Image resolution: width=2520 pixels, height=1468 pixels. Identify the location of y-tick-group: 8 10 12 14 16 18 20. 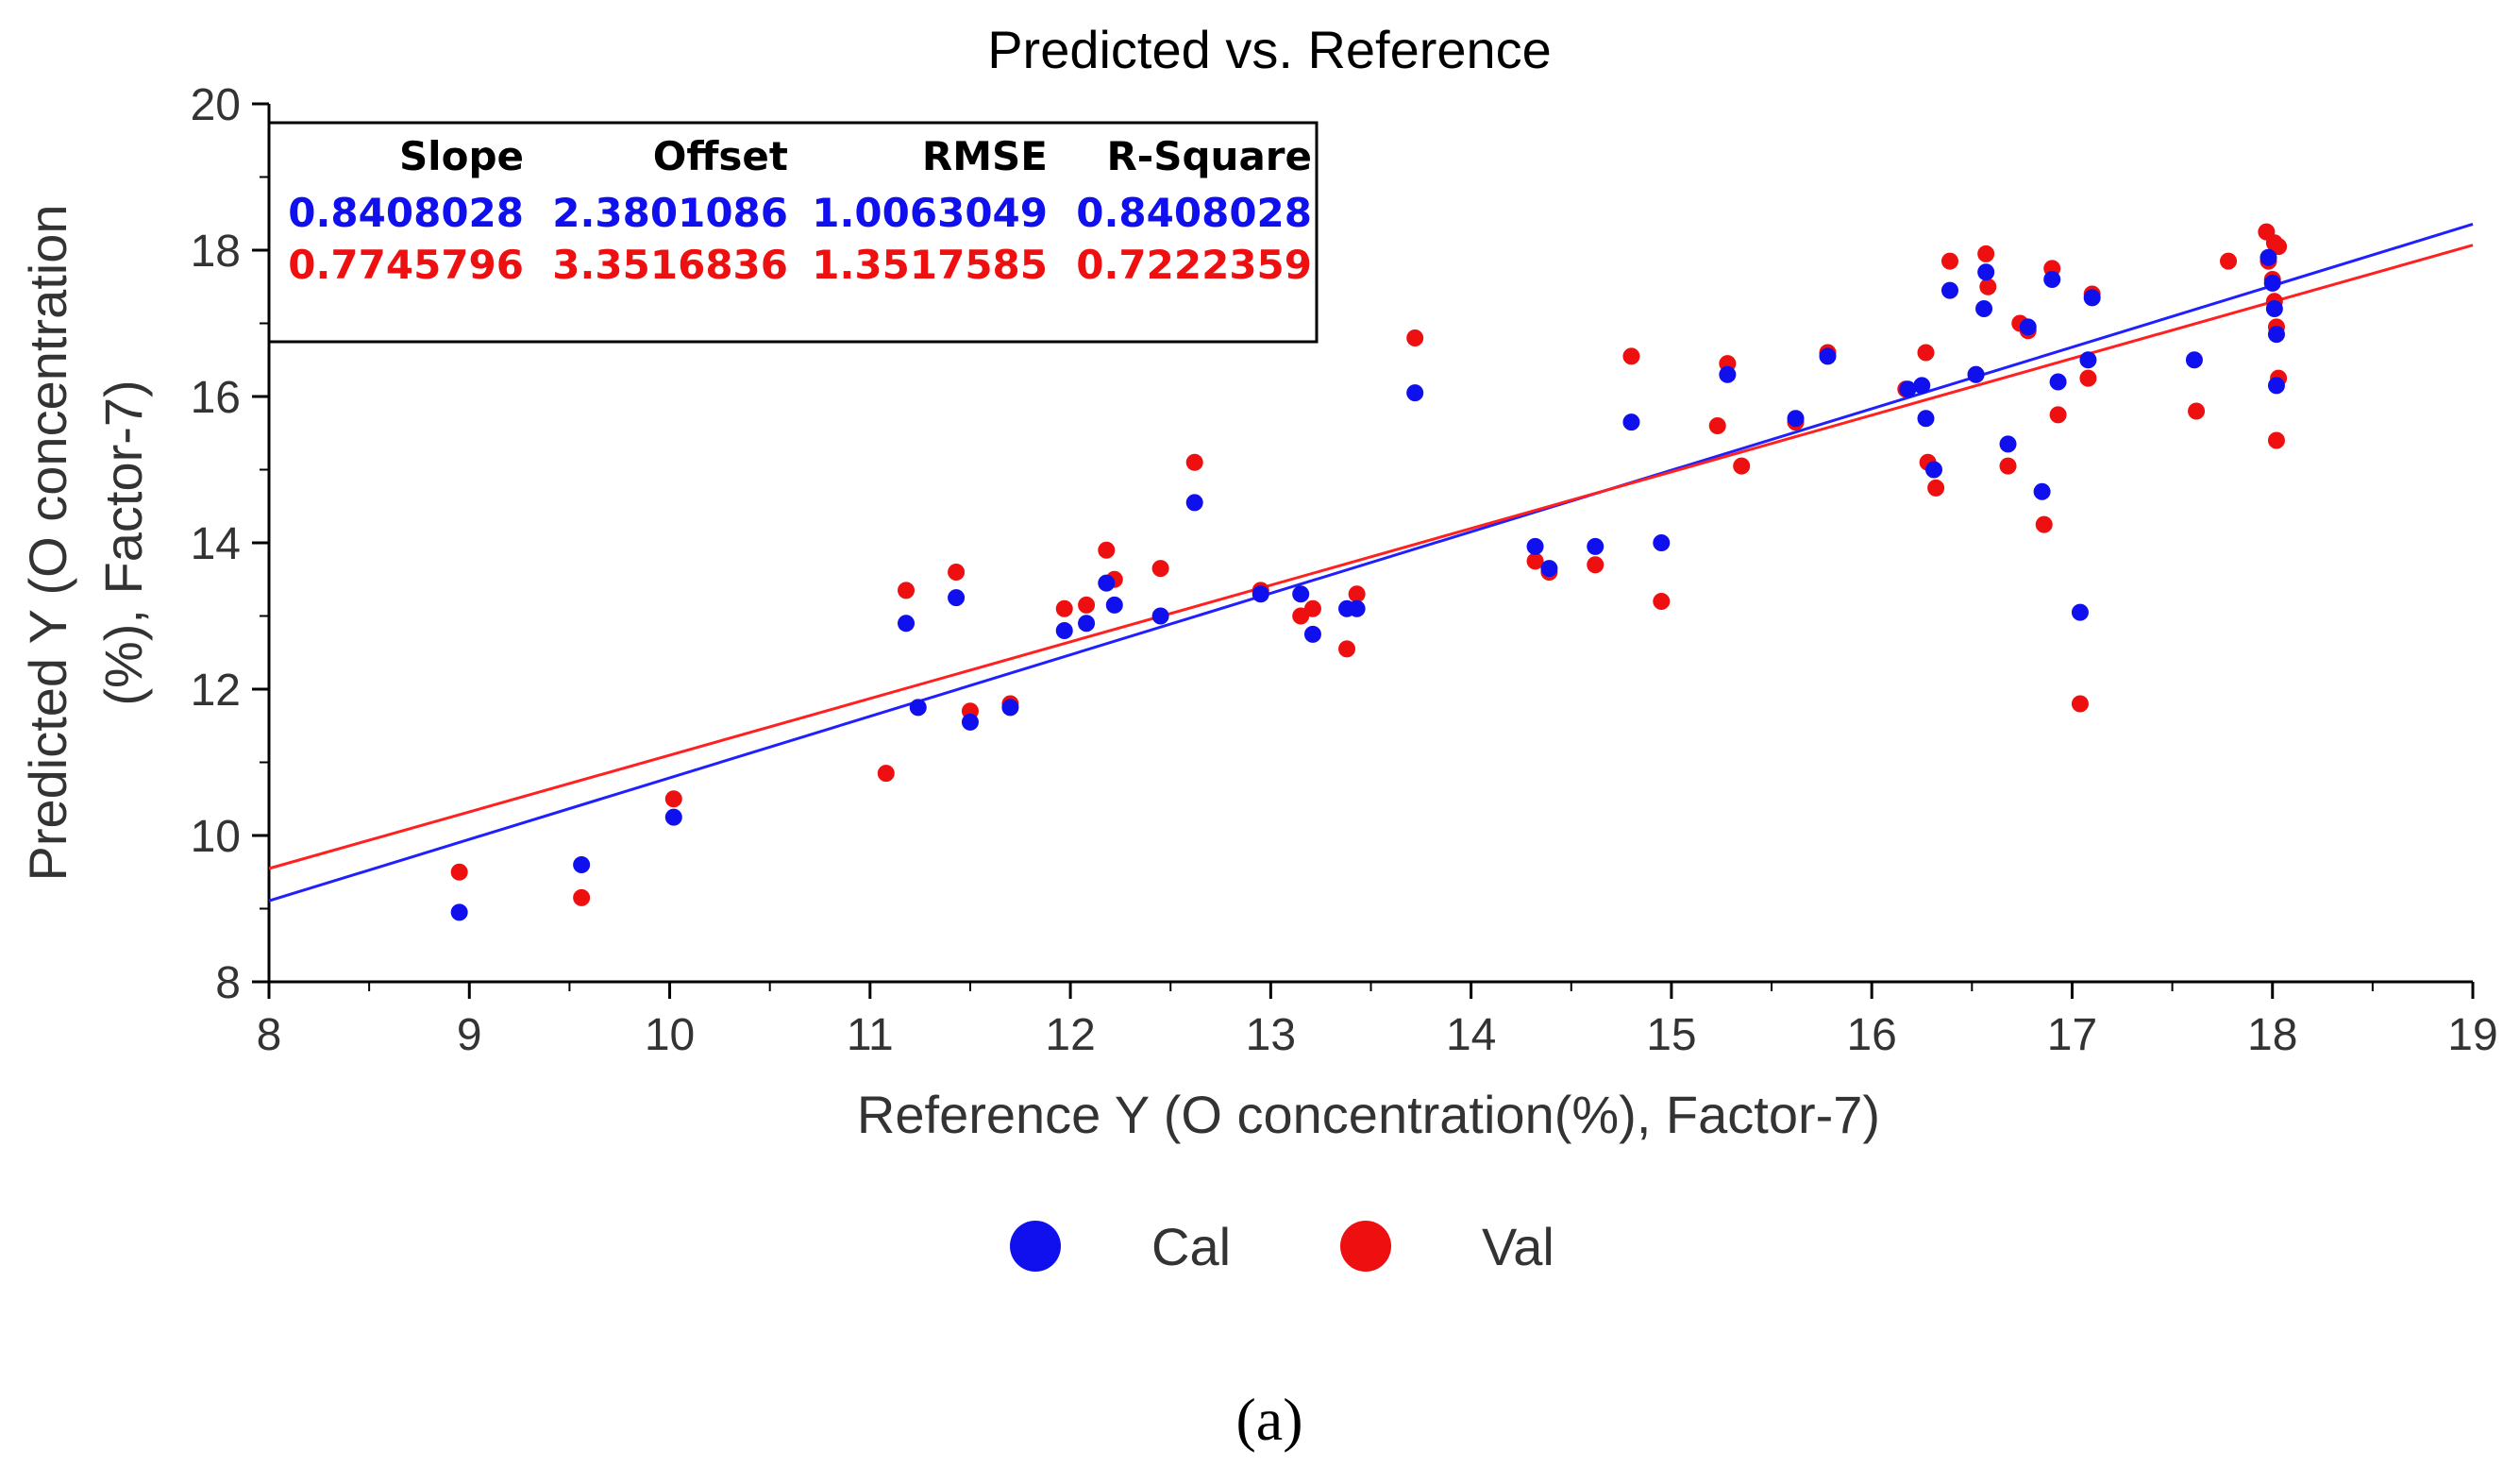
(230, 544).